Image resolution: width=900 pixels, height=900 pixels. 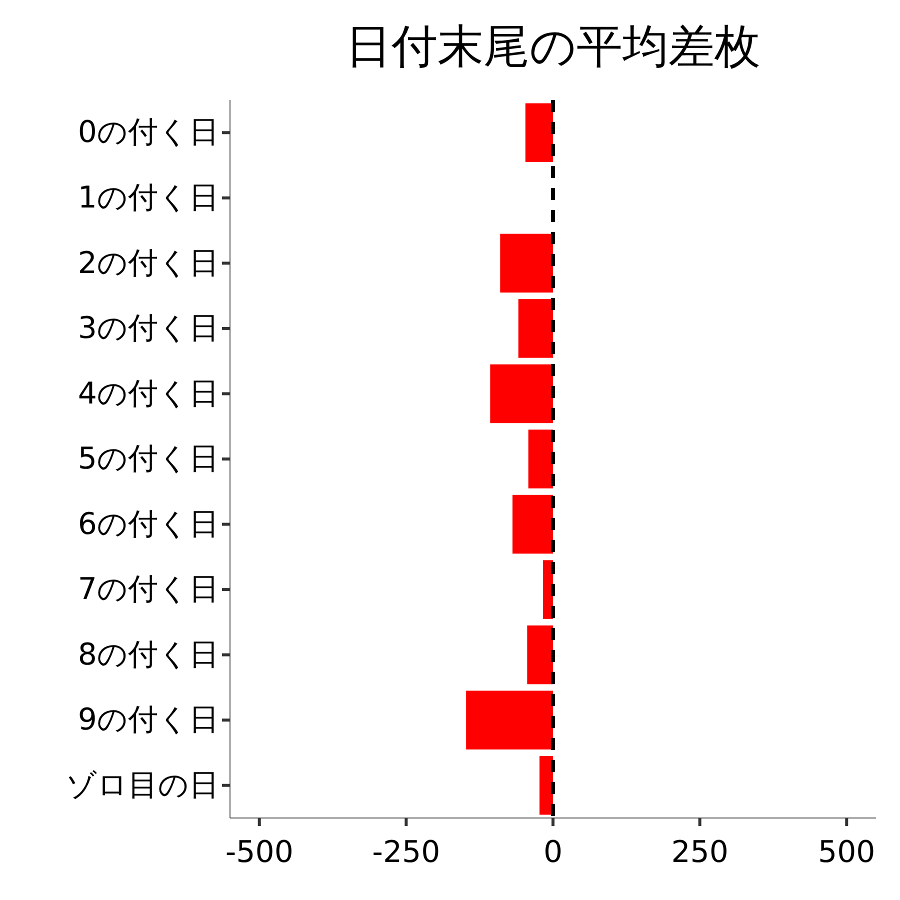 I want to click on y-tick-label: 8の付く日, so click(x=148, y=654).